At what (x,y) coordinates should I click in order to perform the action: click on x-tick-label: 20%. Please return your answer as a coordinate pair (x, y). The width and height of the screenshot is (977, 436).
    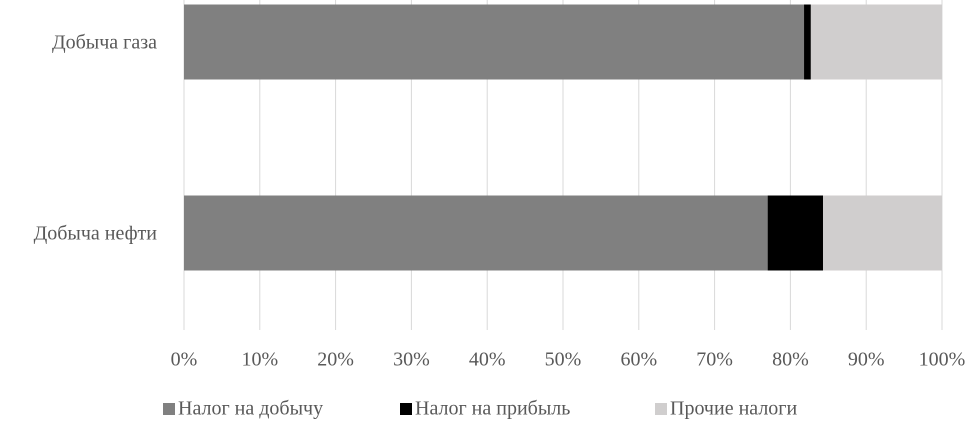
    Looking at the image, I should click on (335, 360).